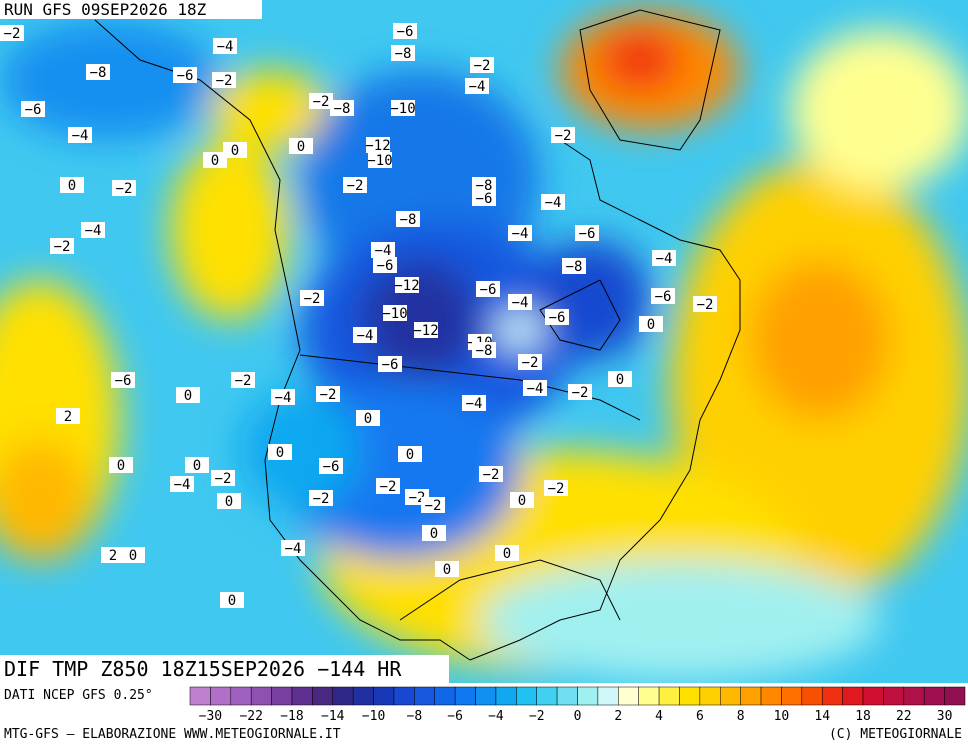 This screenshot has height=749, width=968. What do you see at coordinates (210, 716) in the screenshot?
I see `legend-label: −30` at bounding box center [210, 716].